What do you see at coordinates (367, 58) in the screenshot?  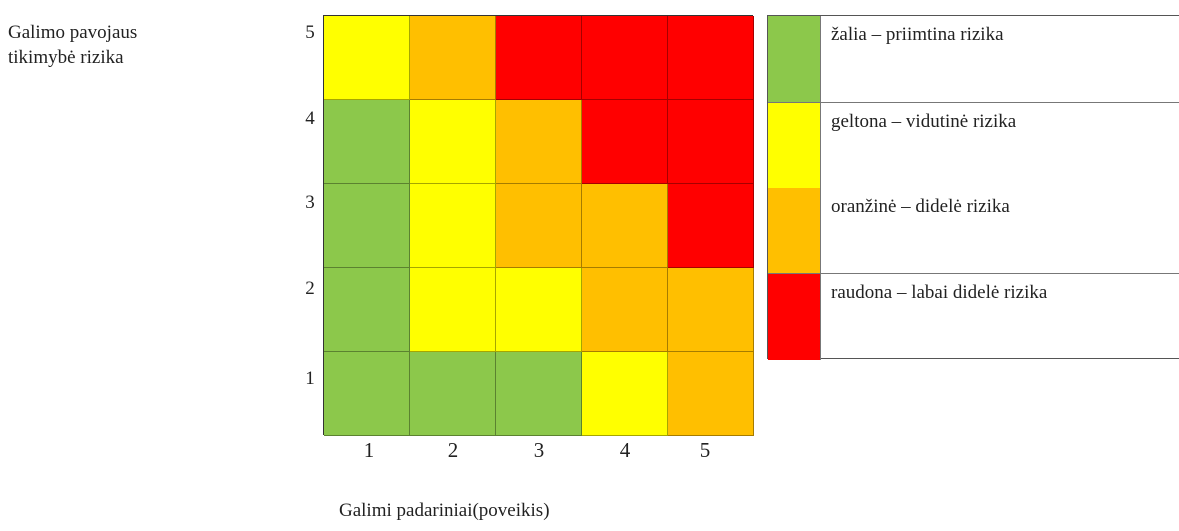 I see `matrix-cell-p5-i1` at bounding box center [367, 58].